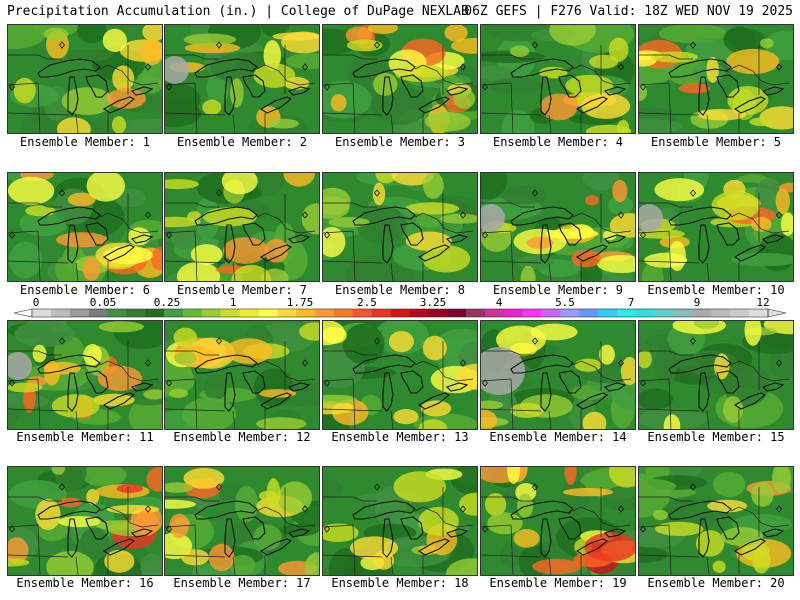 This screenshot has height=600, width=800. Describe the element at coordinates (777, 313) in the screenshot. I see `colorbar-max-arrow` at that location.